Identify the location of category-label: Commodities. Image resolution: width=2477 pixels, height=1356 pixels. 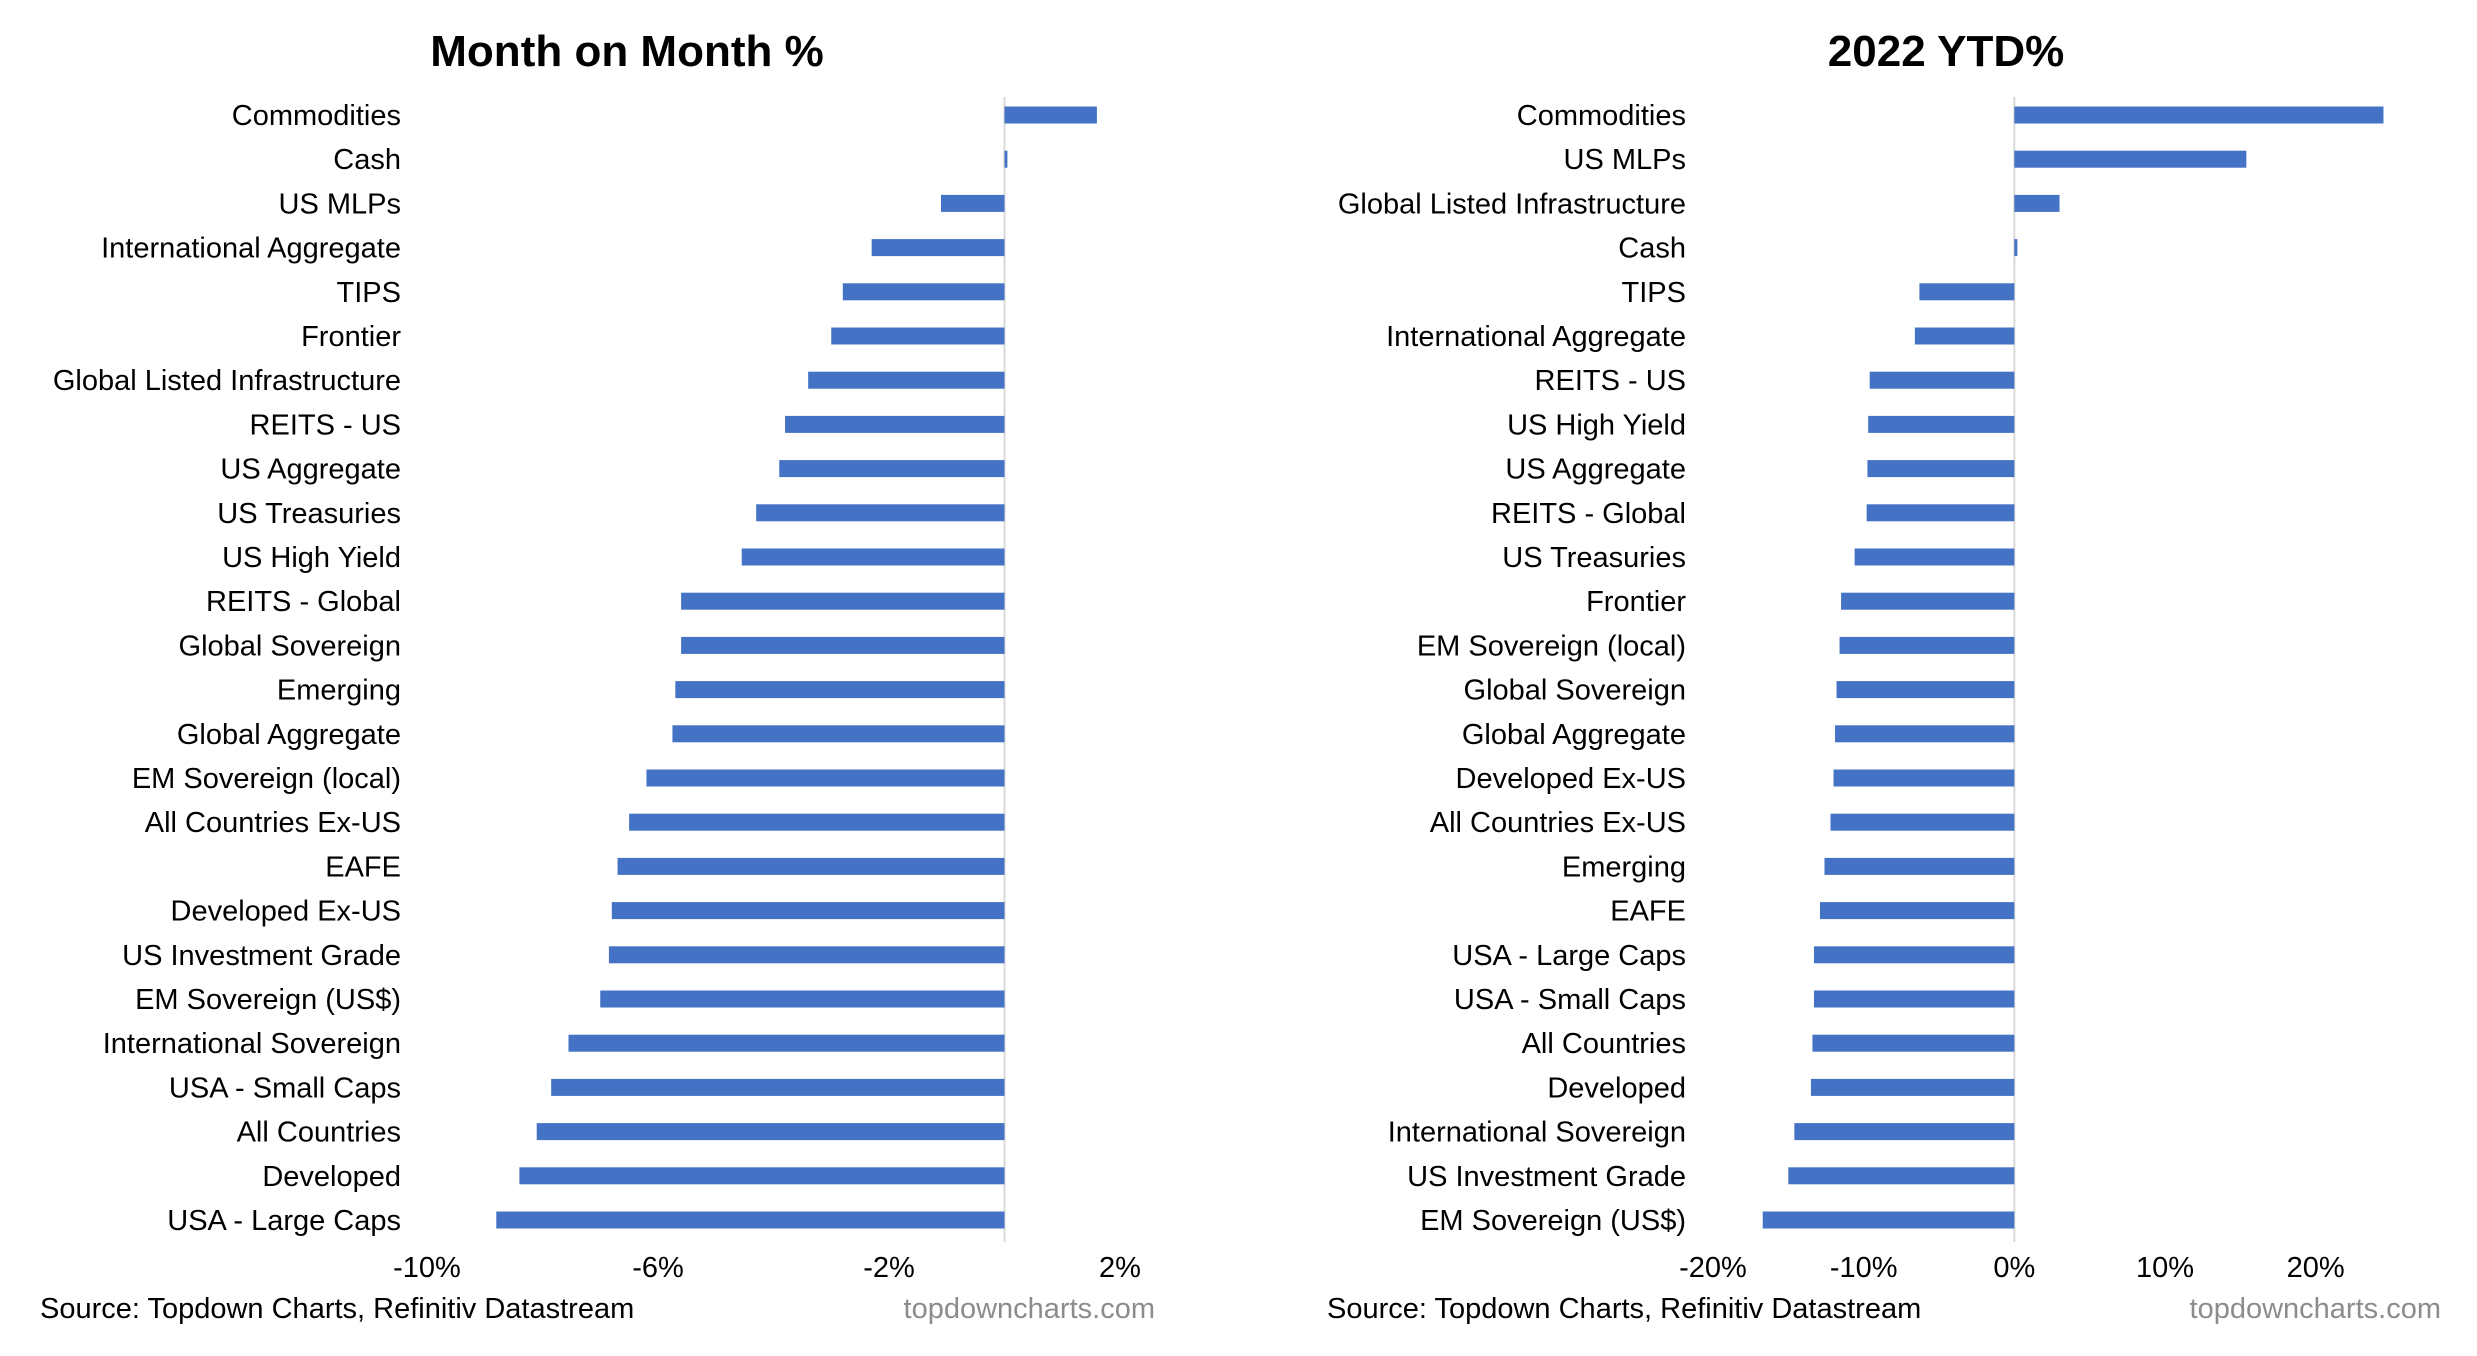
(316, 116).